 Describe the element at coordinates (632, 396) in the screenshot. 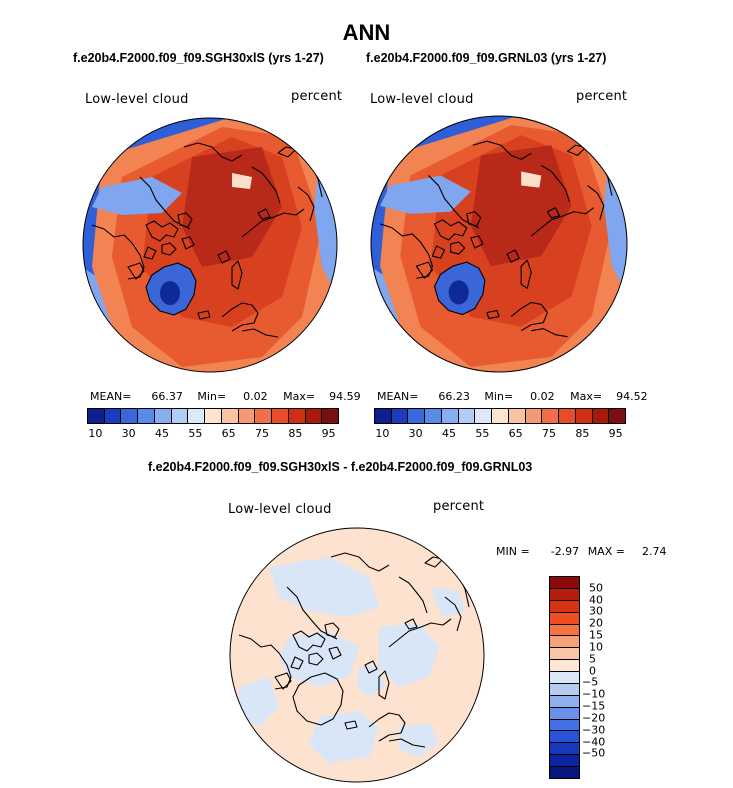

I see `max-value: 94.52` at that location.